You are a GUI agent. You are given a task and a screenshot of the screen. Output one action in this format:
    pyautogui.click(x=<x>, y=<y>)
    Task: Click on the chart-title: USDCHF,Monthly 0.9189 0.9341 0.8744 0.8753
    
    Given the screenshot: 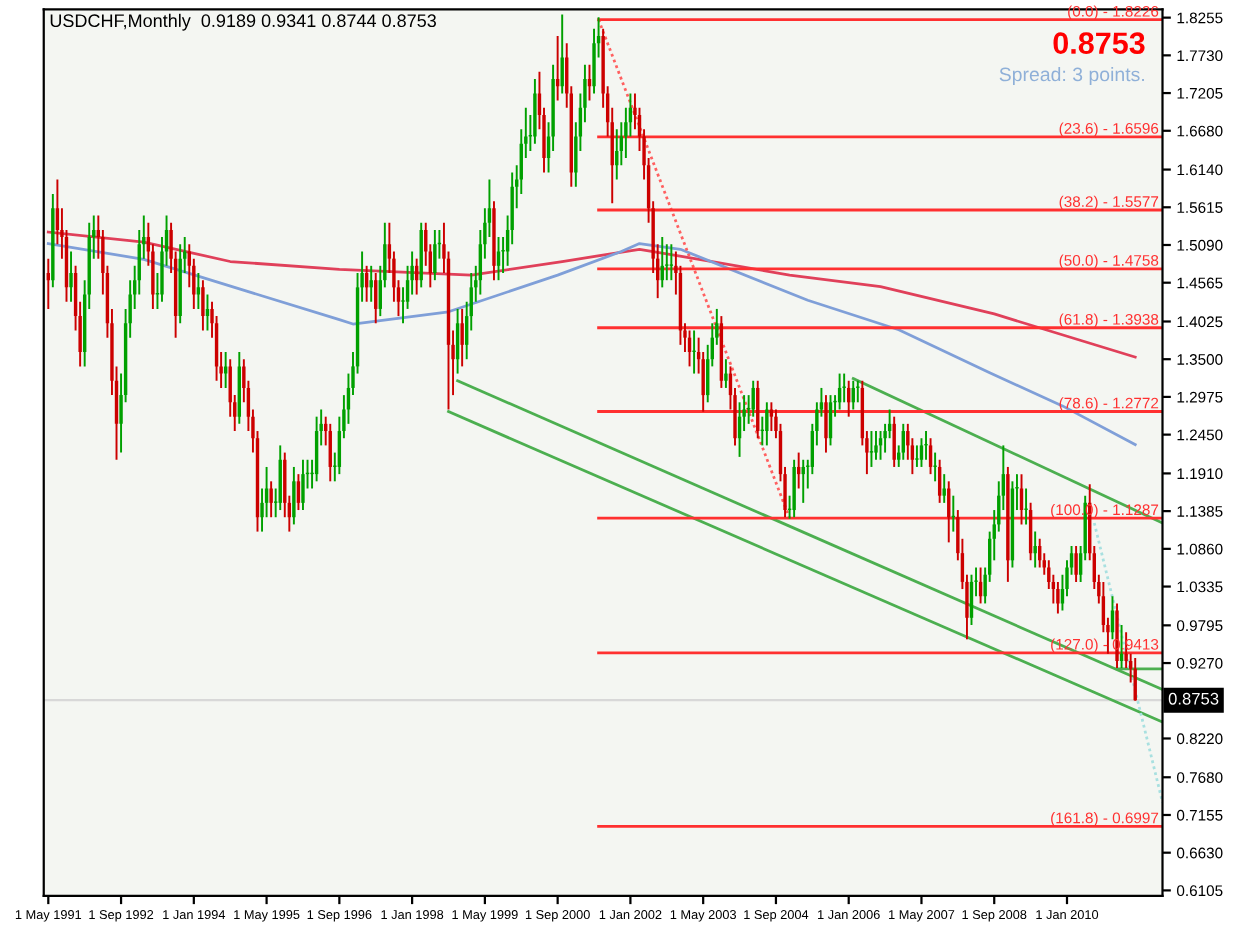 What is the action you would take?
    pyautogui.click(x=243, y=22)
    